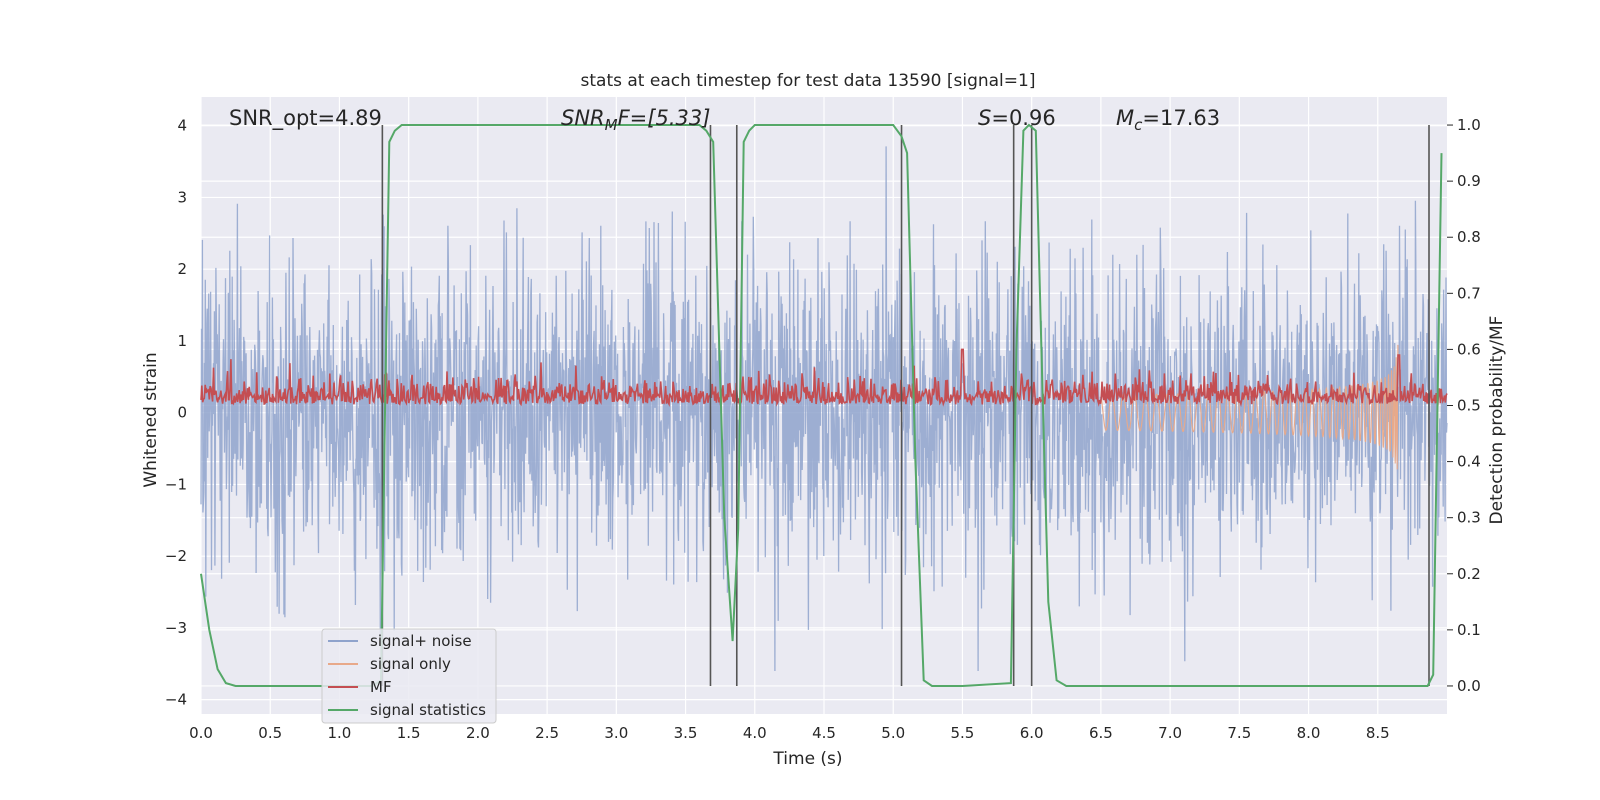 Image resolution: width=1600 pixels, height=800 pixels. Describe the element at coordinates (755, 733) in the screenshot. I see `x-tick-label: 4.0` at that location.